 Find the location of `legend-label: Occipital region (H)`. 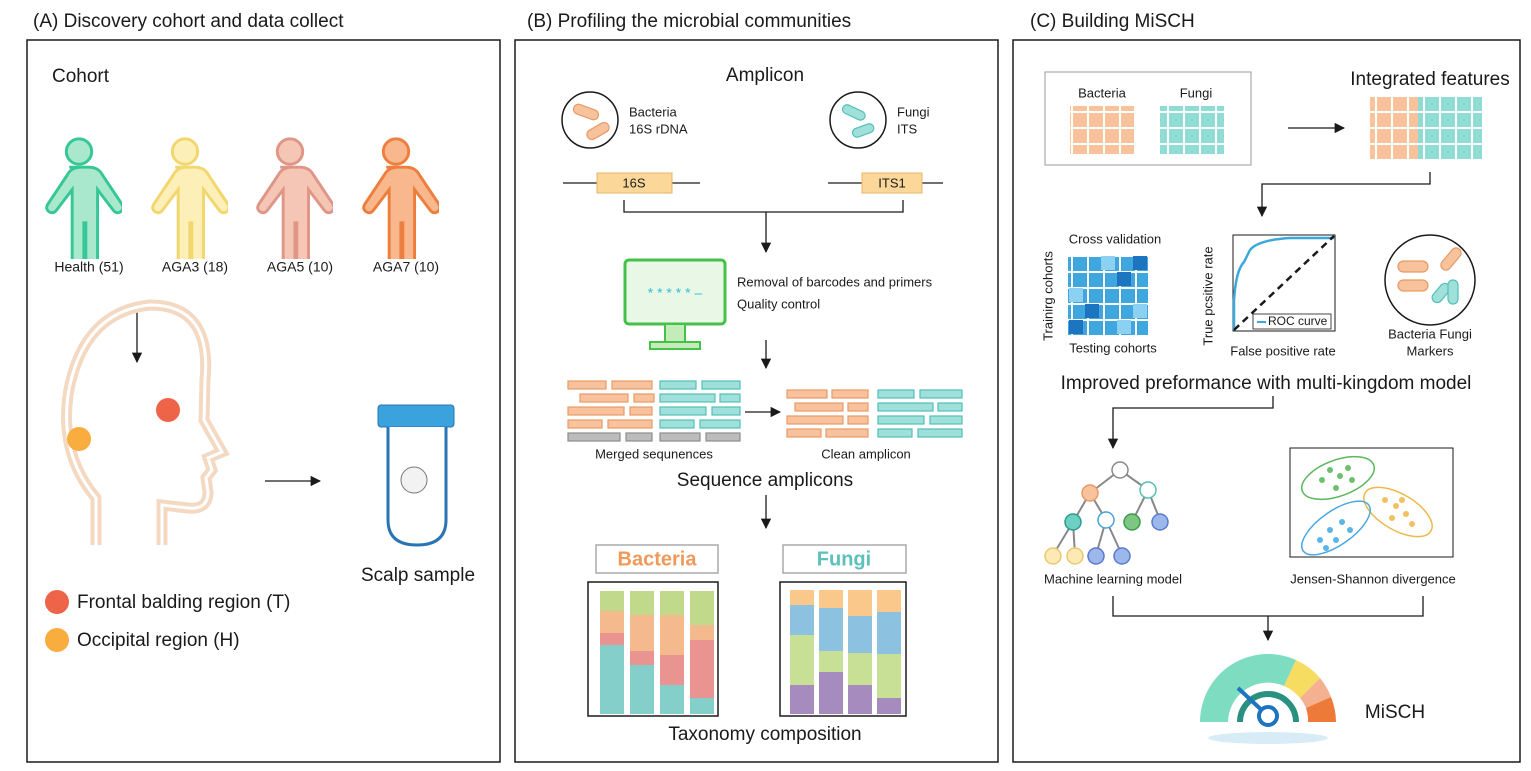

legend-label: Occipital region (H) is located at coordinates (158, 640).